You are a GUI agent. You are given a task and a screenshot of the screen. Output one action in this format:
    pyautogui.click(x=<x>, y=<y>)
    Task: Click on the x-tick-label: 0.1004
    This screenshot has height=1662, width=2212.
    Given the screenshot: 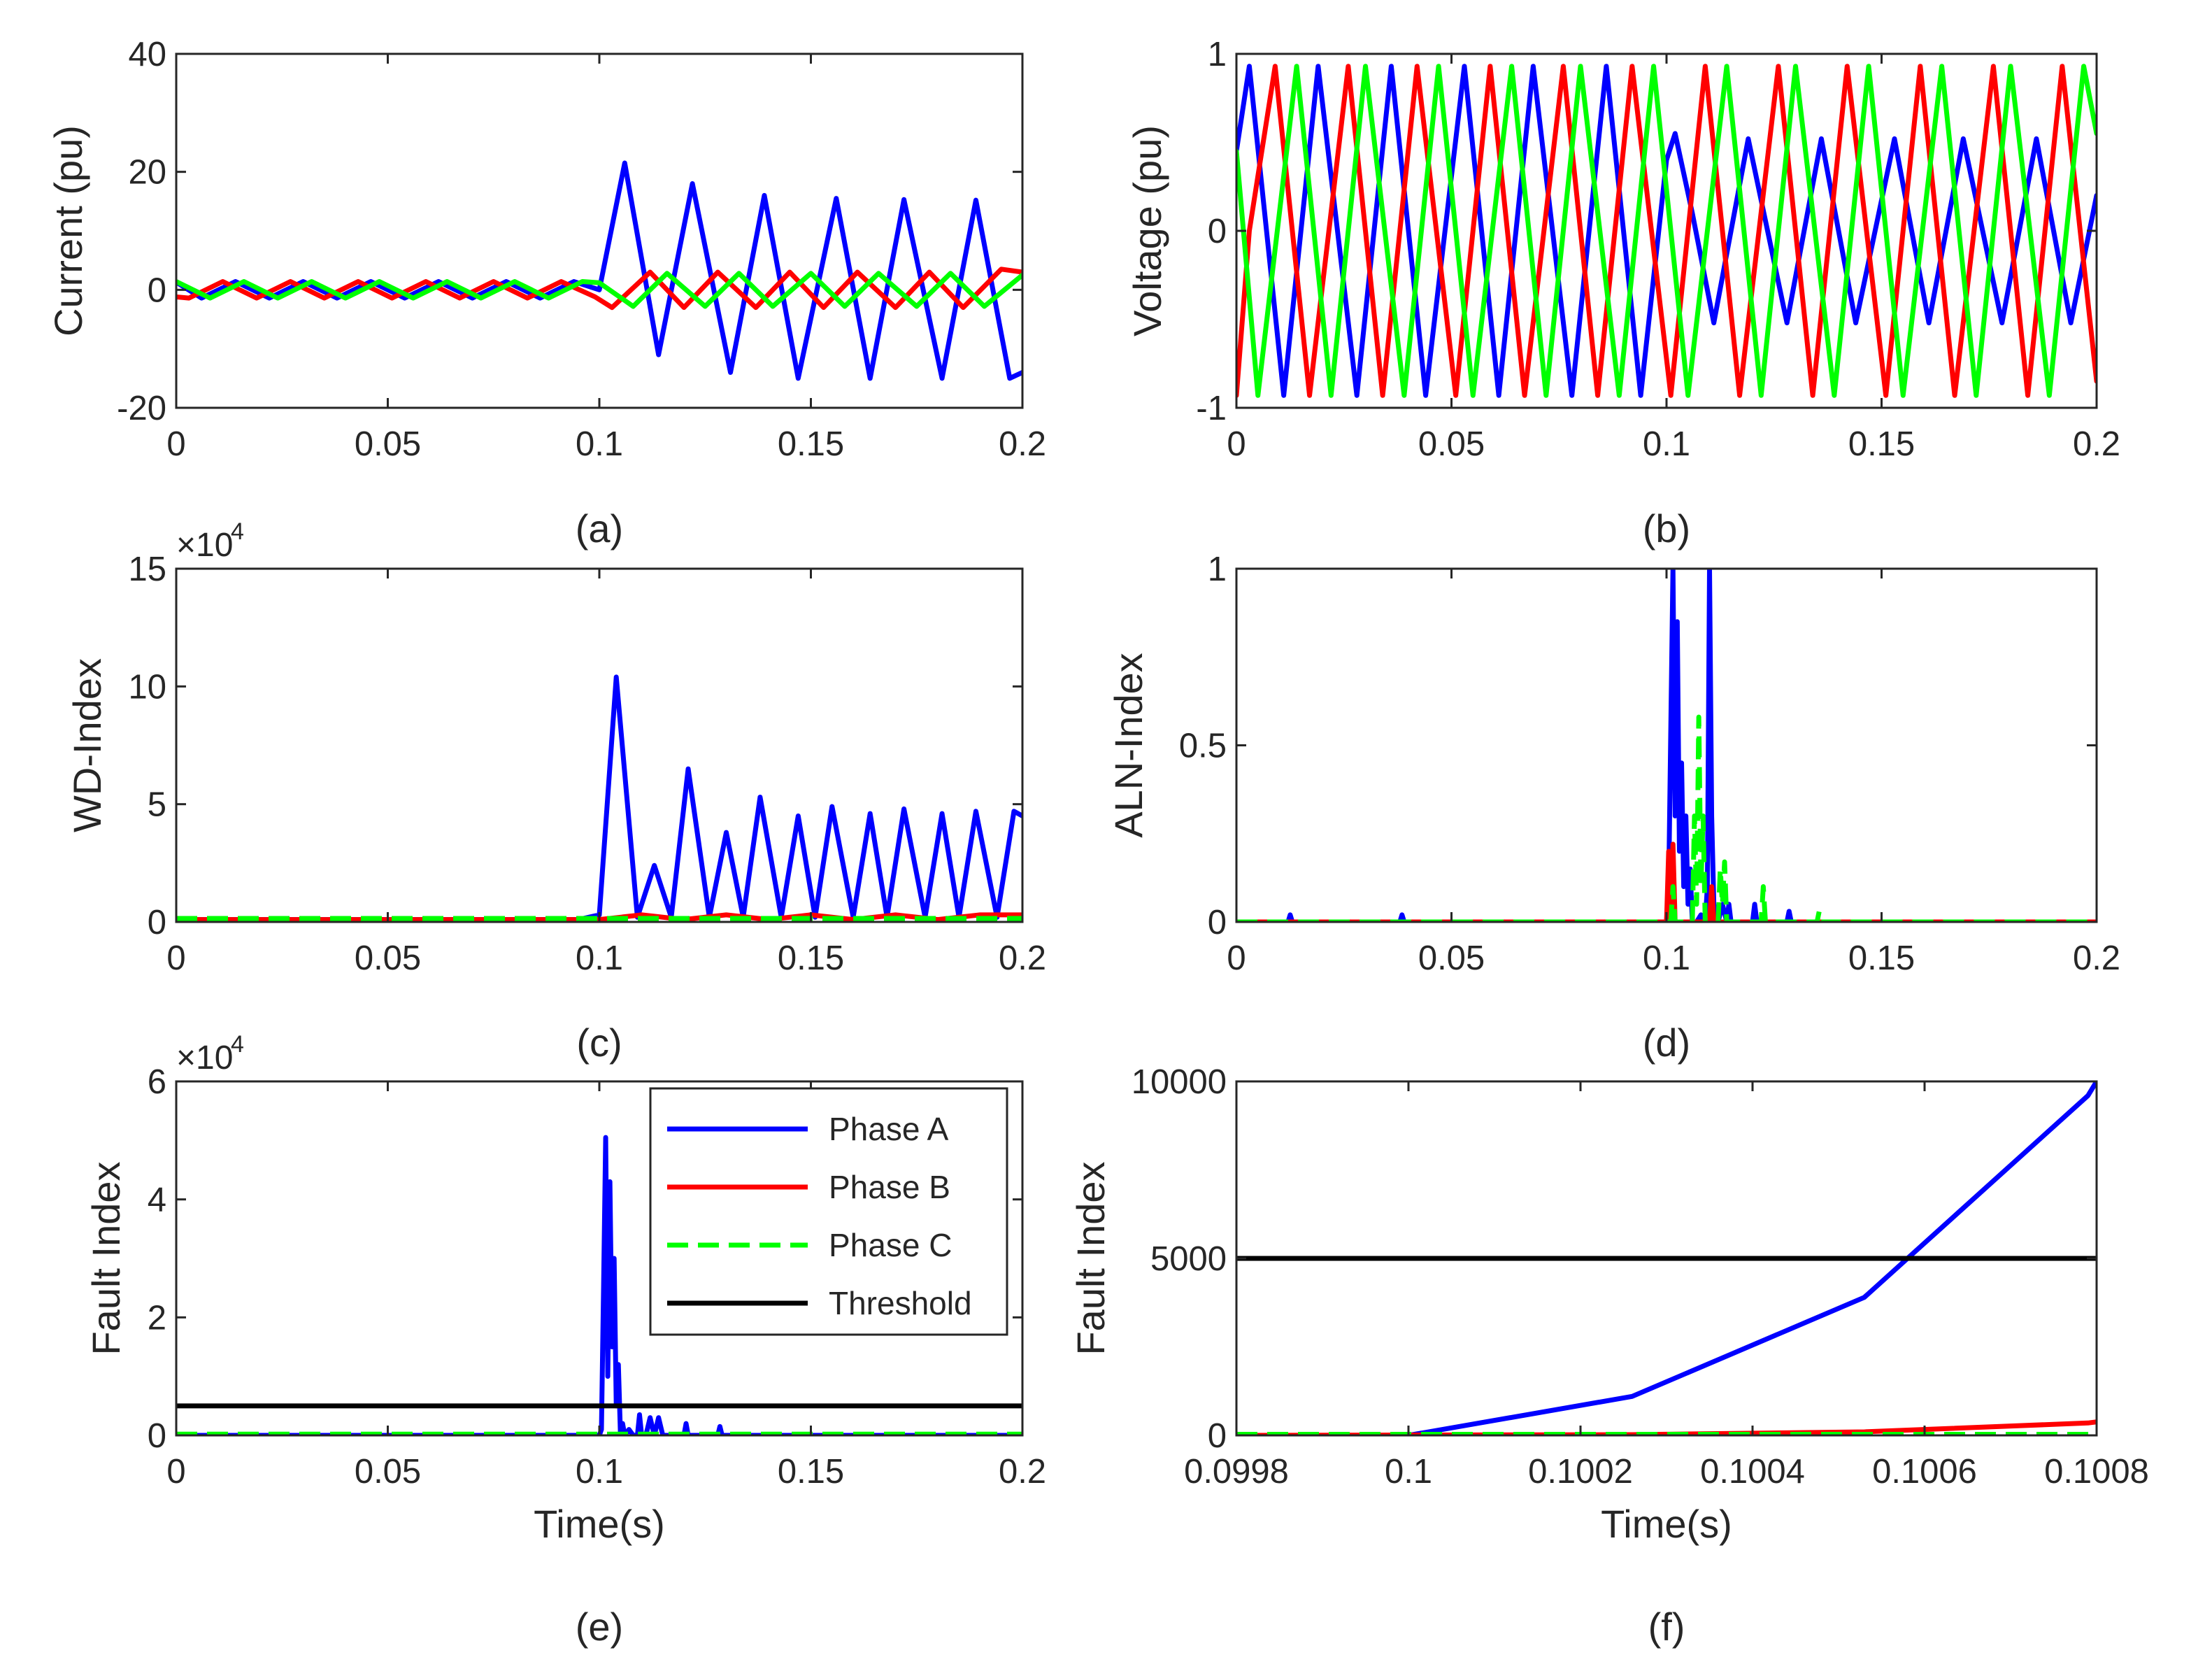 What is the action you would take?
    pyautogui.click(x=1752, y=1472)
    